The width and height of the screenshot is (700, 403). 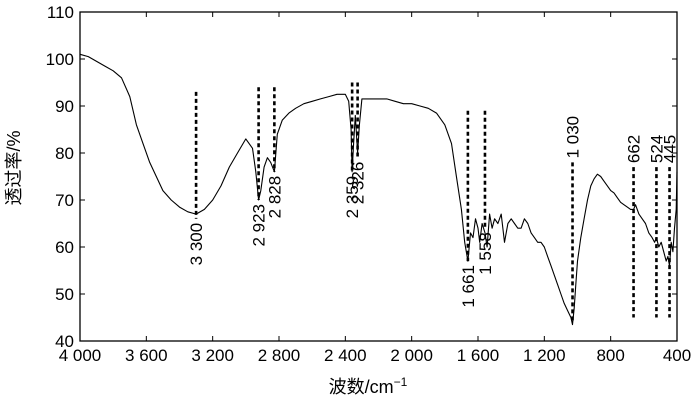 What do you see at coordinates (544, 355) in the screenshot?
I see `x-tick-label: 1 200` at bounding box center [544, 355].